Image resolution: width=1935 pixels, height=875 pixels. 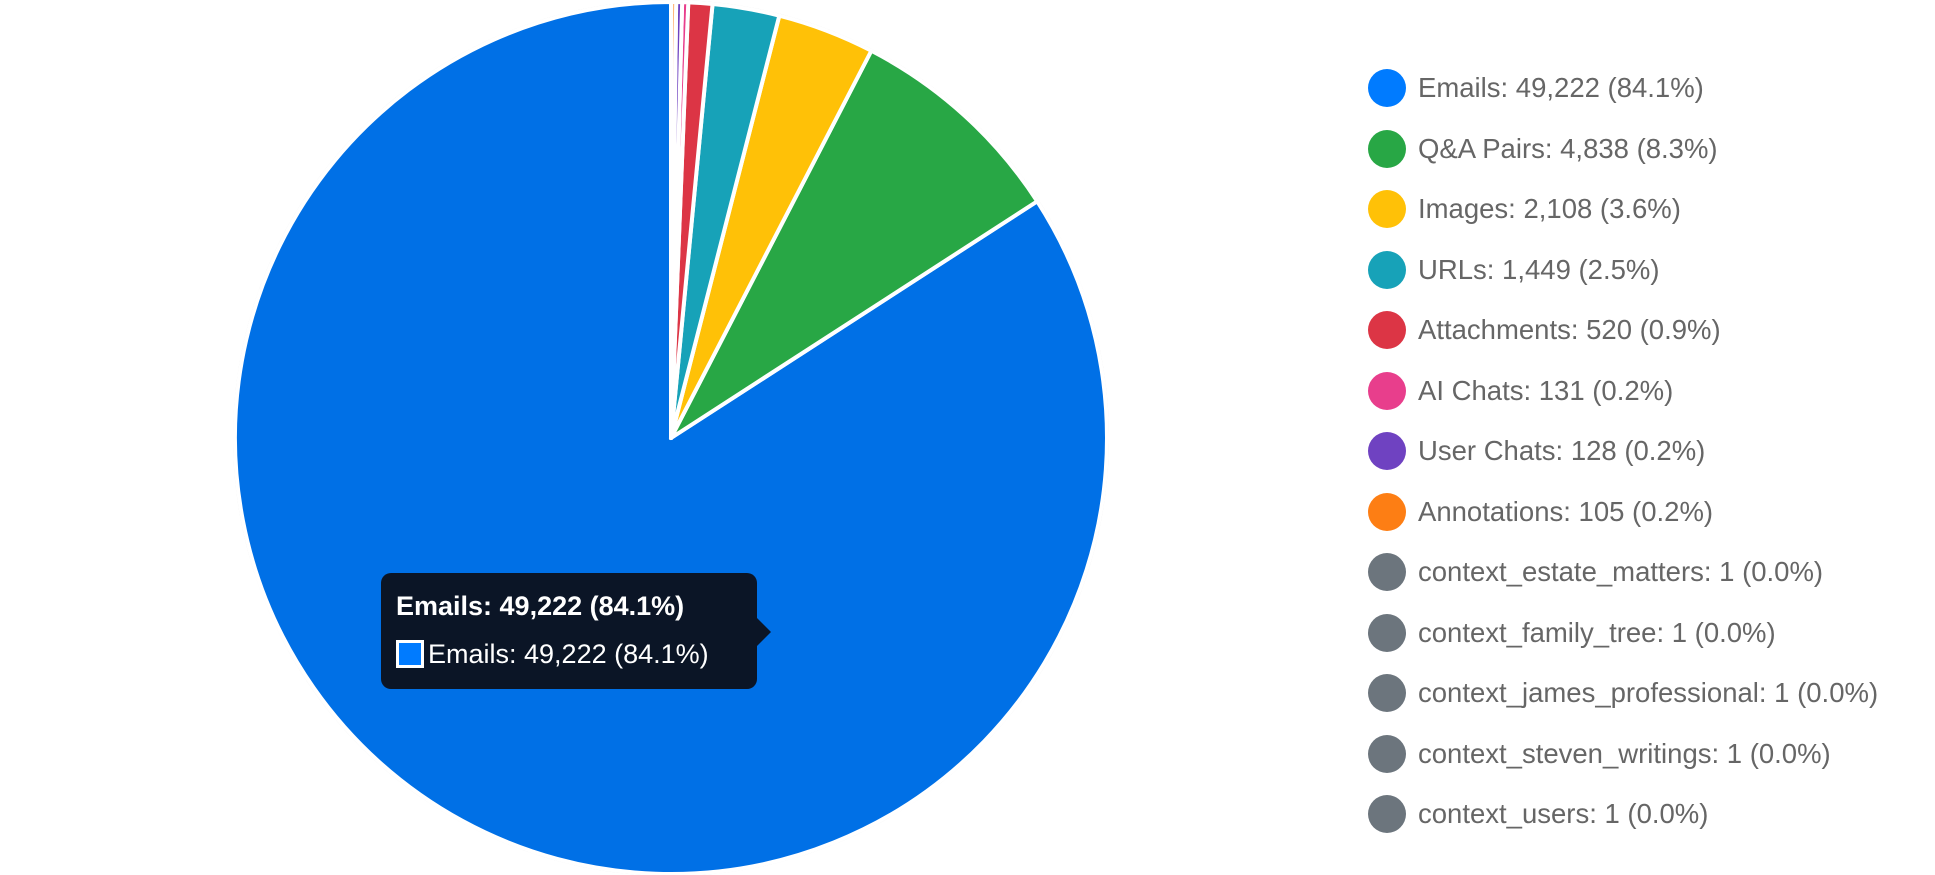 I want to click on legend-item-10: context_james_professional: 1 (0.0%), so click(x=1648, y=693).